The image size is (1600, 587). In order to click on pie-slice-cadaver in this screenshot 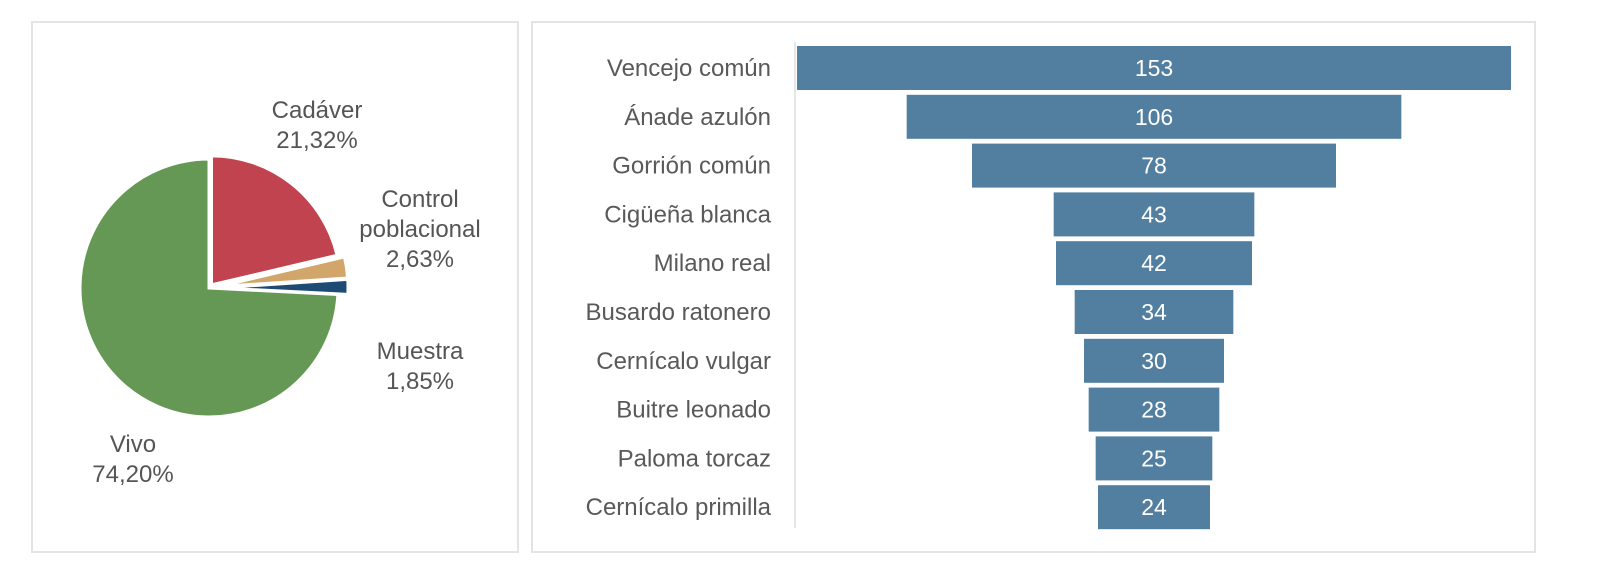, I will do `click(274, 220)`.